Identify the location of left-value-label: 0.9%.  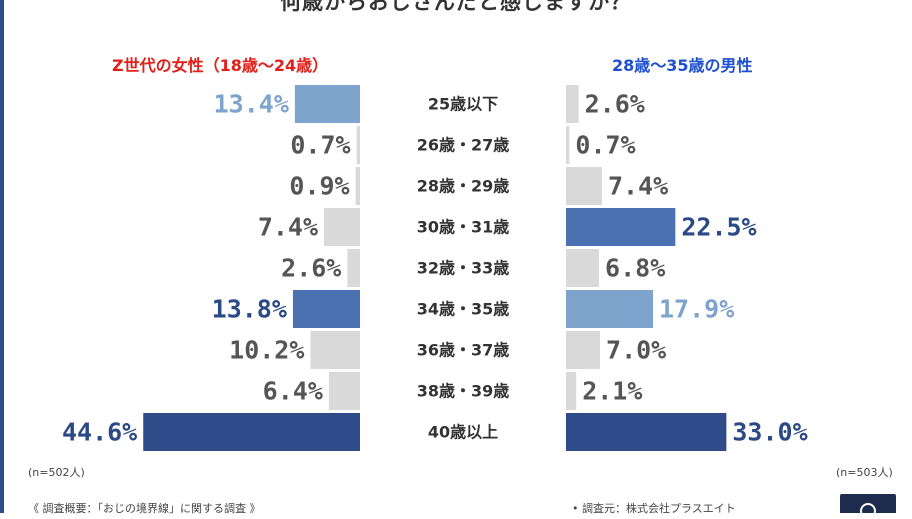
(319, 186).